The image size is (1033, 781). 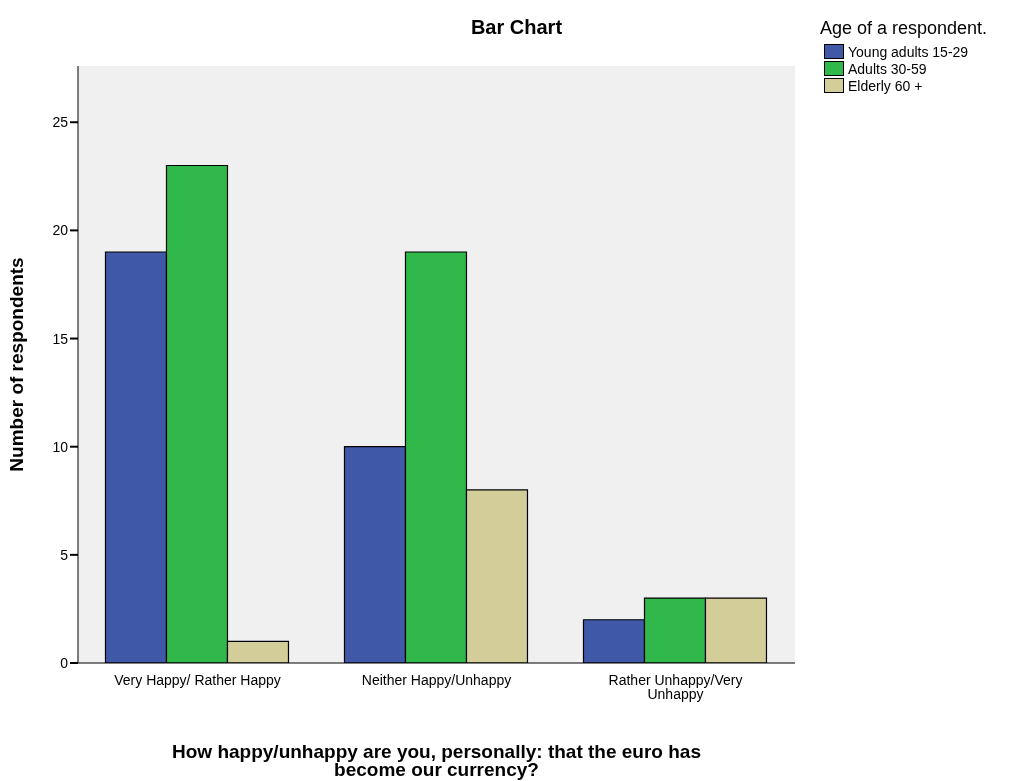 What do you see at coordinates (197, 679) in the screenshot?
I see `x-tick-label: Very Happy/ Rather Happy` at bounding box center [197, 679].